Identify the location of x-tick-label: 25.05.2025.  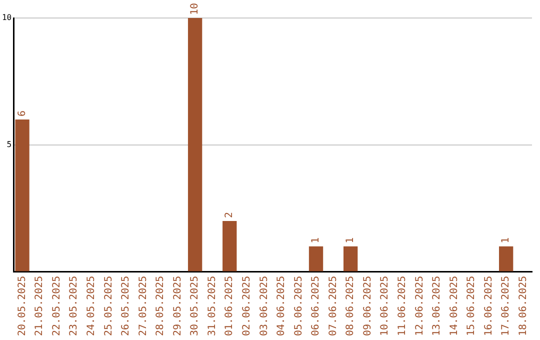
(108, 306).